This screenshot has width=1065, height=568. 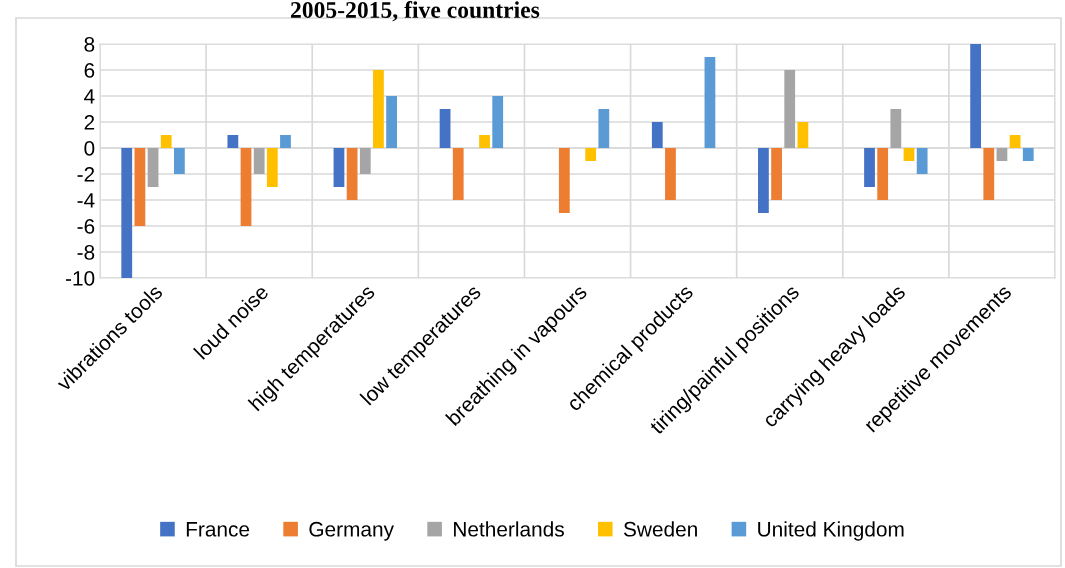 I want to click on y-tick-label: -10, so click(x=80, y=278).